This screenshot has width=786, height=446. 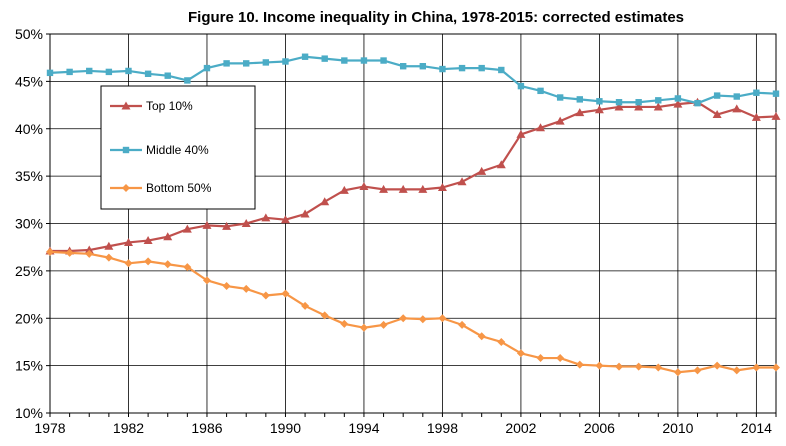 What do you see at coordinates (29, 318) in the screenshot?
I see `y-tick-label: 20%` at bounding box center [29, 318].